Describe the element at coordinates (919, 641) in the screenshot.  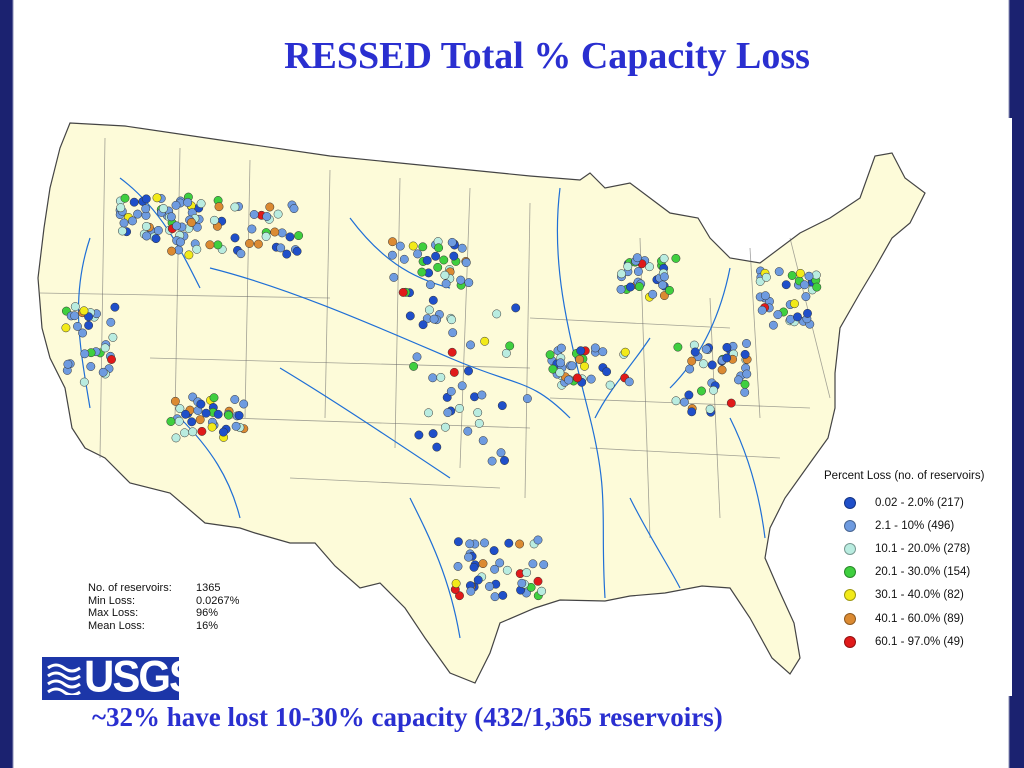
I see `legend-label: 60.1 - 97.0% (49)` at that location.